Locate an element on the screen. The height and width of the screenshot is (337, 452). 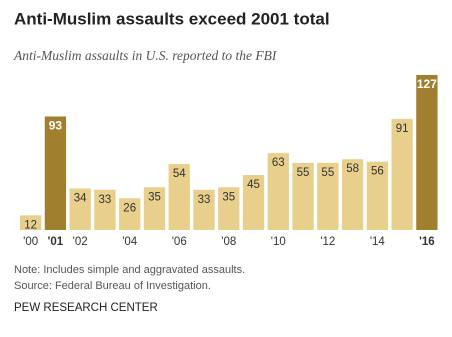
x-tick-label: '14 is located at coordinates (378, 242).